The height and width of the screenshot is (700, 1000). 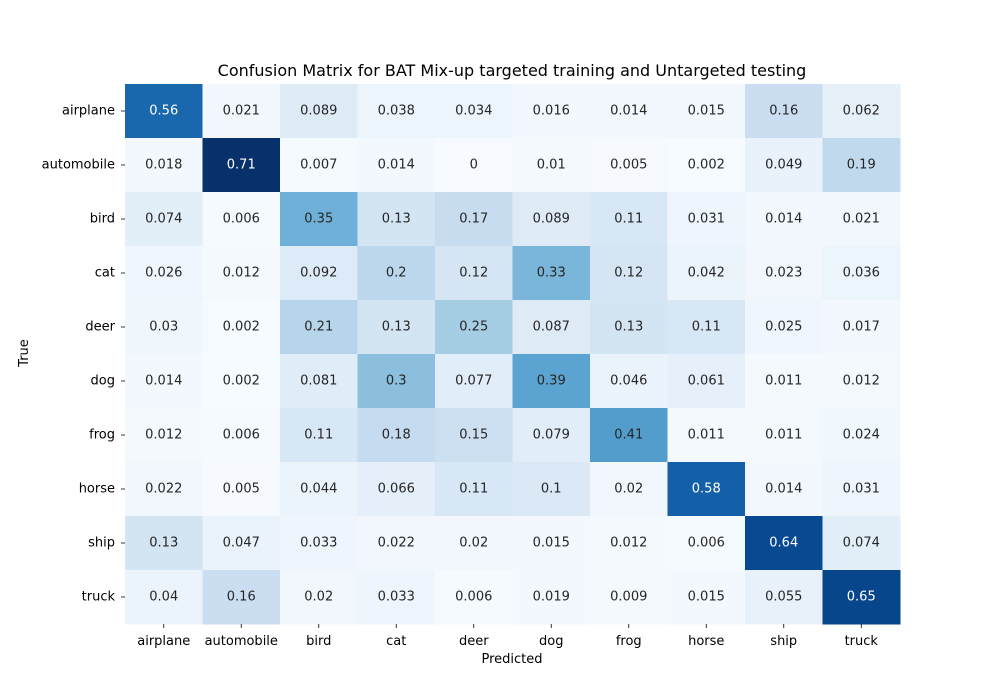 What do you see at coordinates (24, 353) in the screenshot?
I see `y-axis-label: True` at bounding box center [24, 353].